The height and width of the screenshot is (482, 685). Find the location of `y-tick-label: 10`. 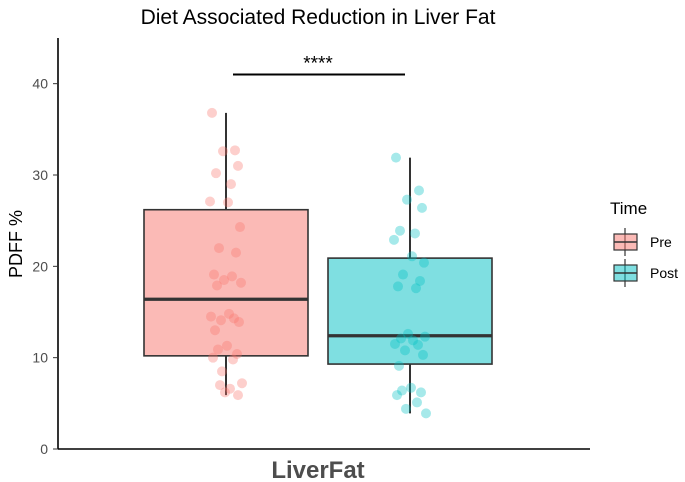

y-tick-label: 10 is located at coordinates (40, 358).